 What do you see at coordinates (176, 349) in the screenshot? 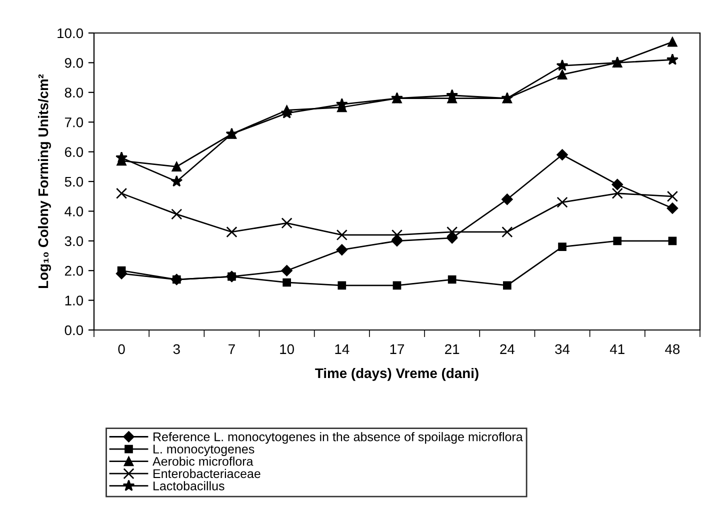
I see `x-tick-label: 3` at bounding box center [176, 349].